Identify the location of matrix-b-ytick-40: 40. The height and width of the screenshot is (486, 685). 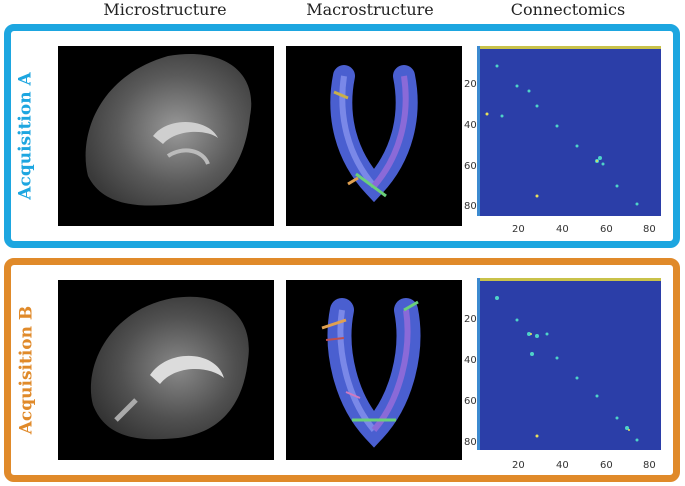
(470, 360).